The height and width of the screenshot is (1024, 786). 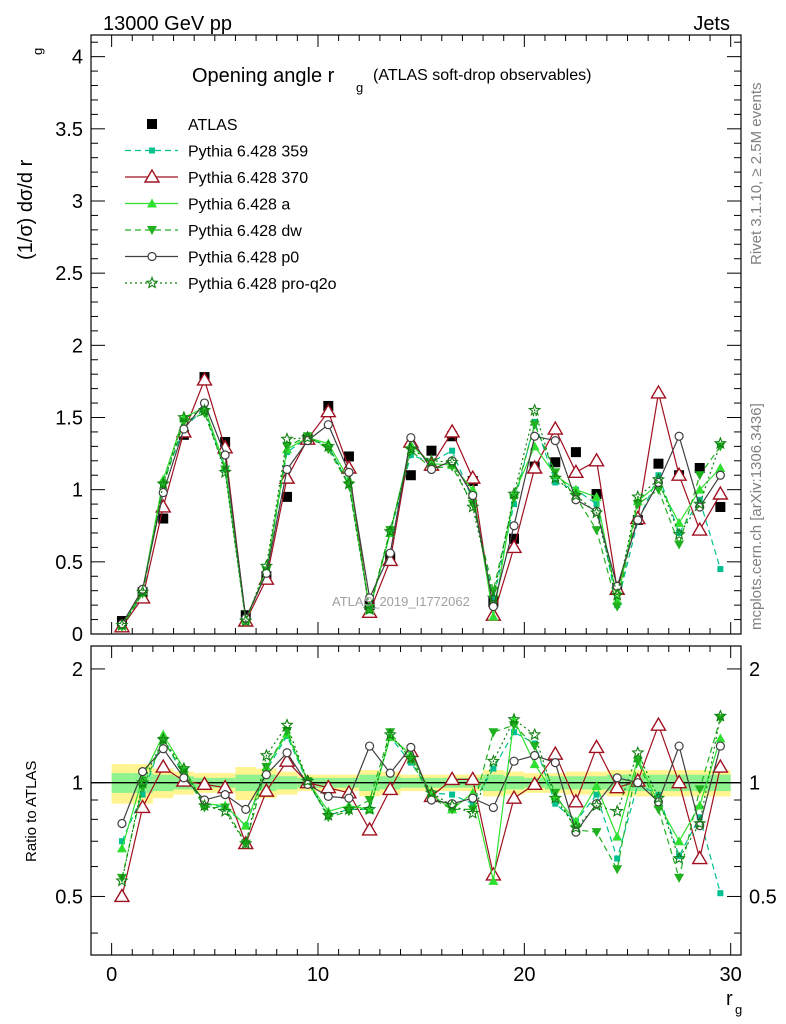 I want to click on legend-entry-1: Pythia 6.428 359, so click(x=216, y=152).